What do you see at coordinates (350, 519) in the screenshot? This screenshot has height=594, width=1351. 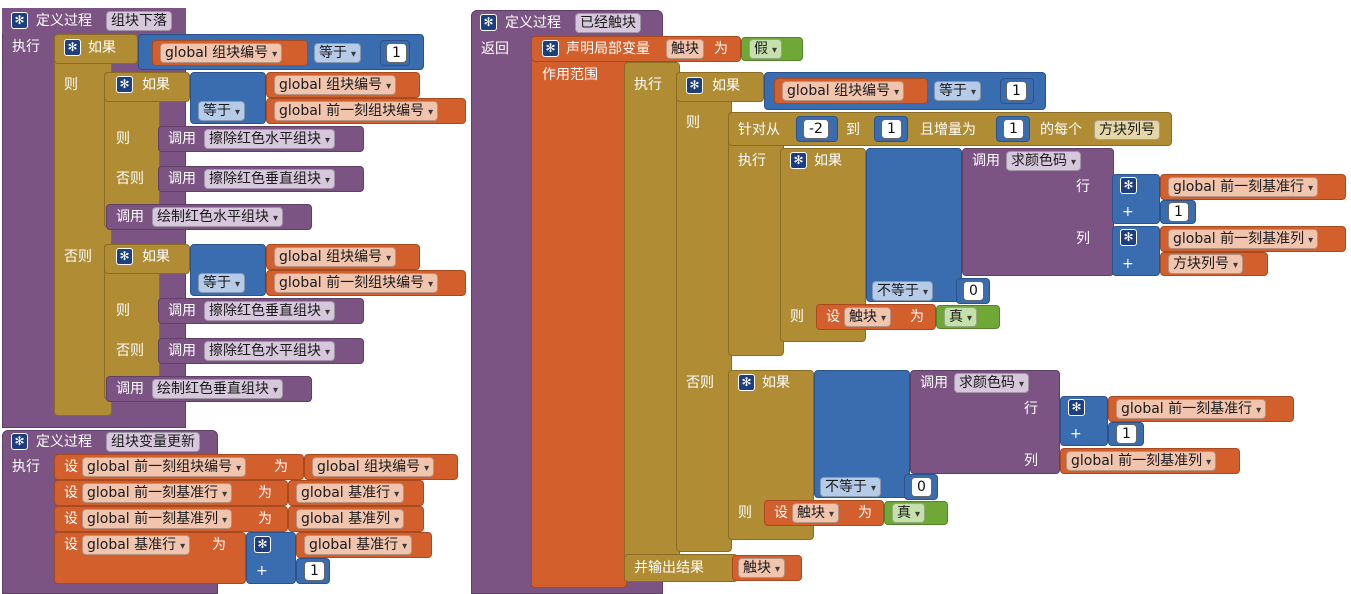 I see `variable-dropdown: global 基准列 ▾` at bounding box center [350, 519].